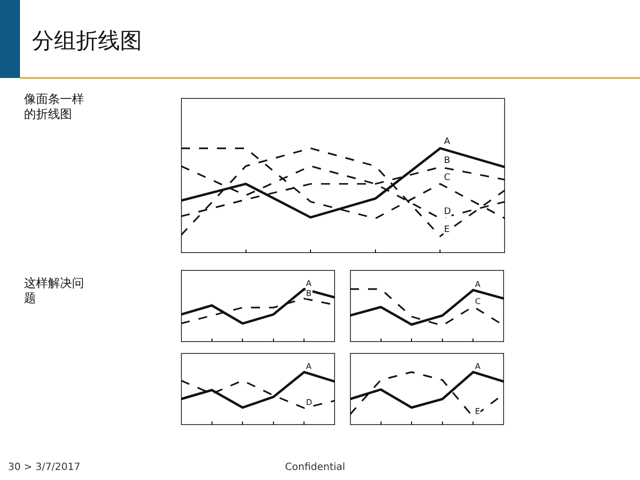 This screenshot has width=640, height=480. What do you see at coordinates (54, 107) in the screenshot?
I see `text: 像面条一样的折线图` at bounding box center [54, 107].